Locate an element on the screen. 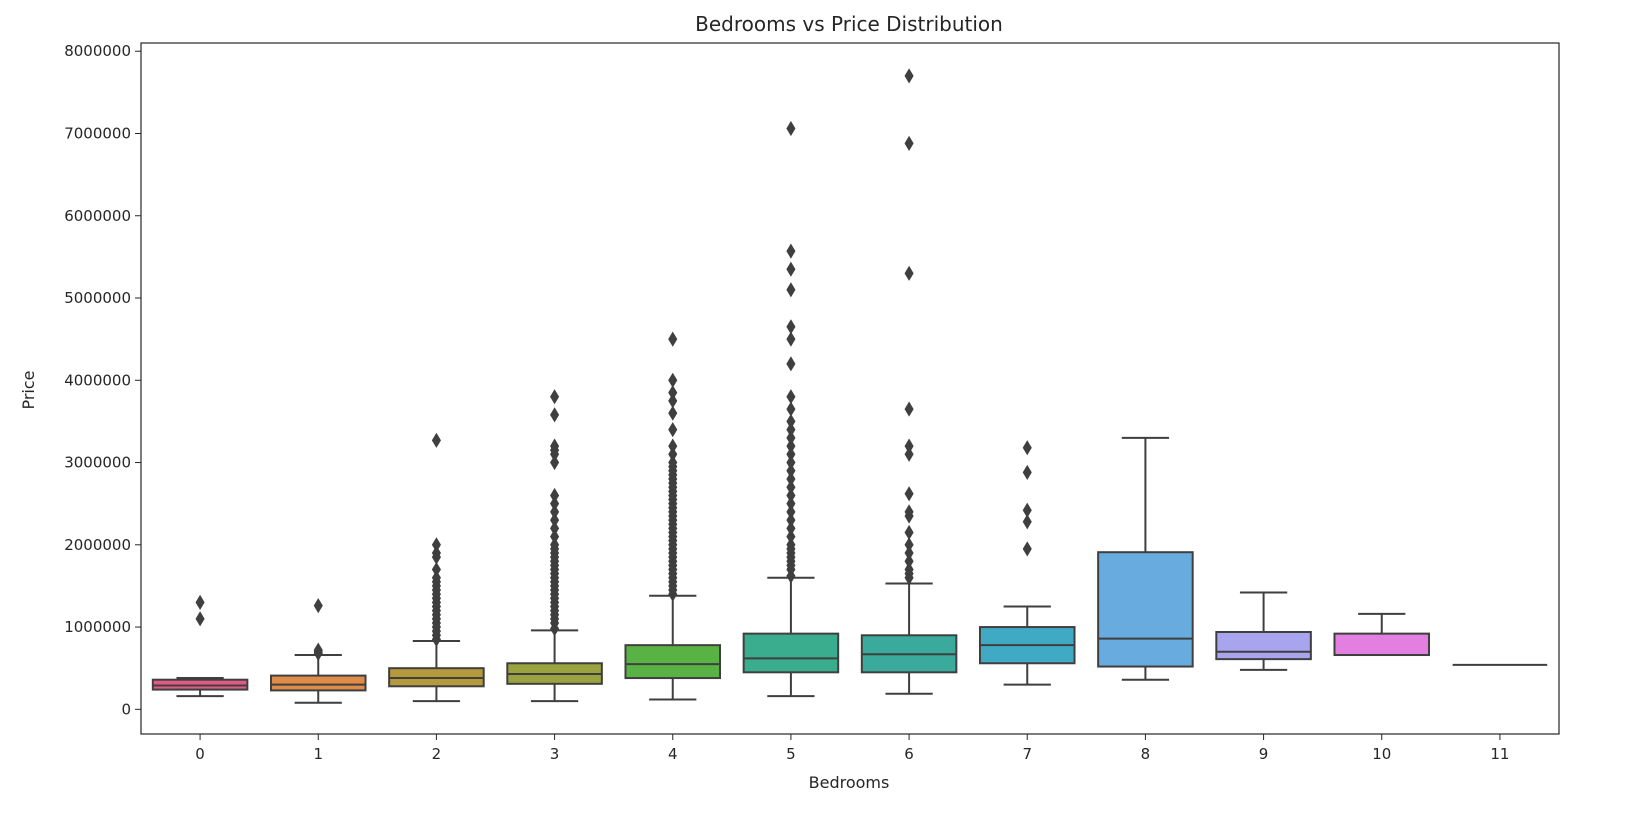 Image resolution: width=1626 pixels, height=814 pixels. x-tick-label: 11 is located at coordinates (1499, 754).